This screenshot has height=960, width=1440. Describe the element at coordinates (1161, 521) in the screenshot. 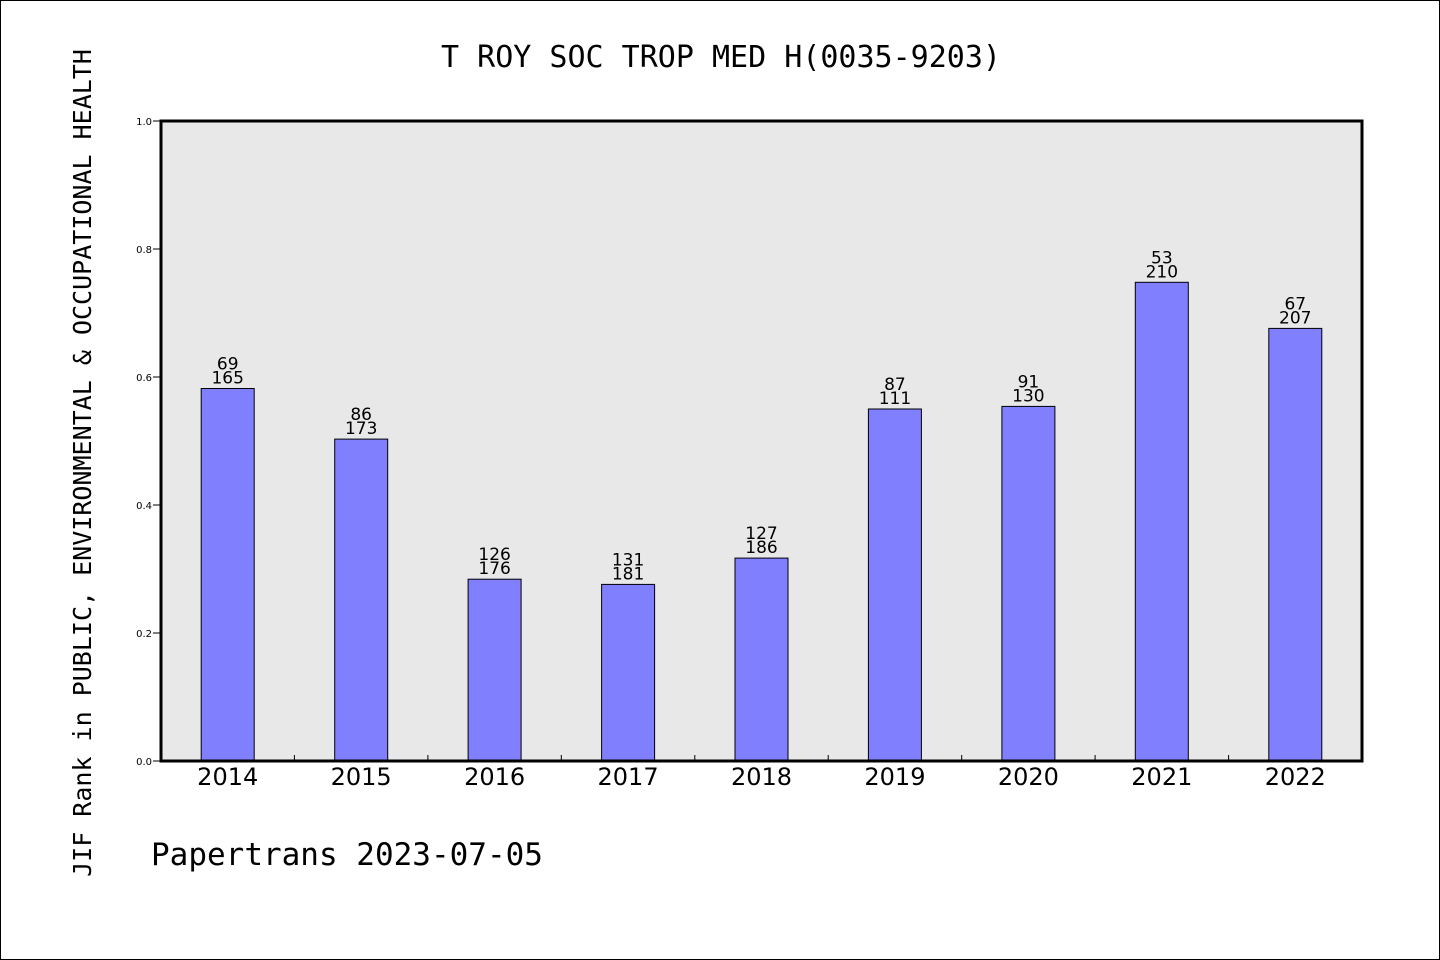

I see `bar-2021` at that location.